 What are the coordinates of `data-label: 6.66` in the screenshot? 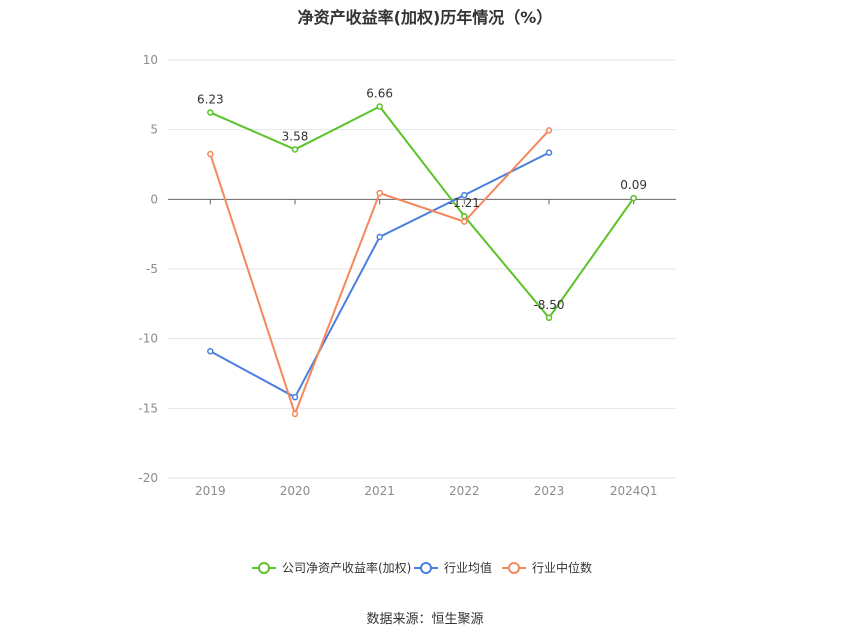 It's located at (379, 94).